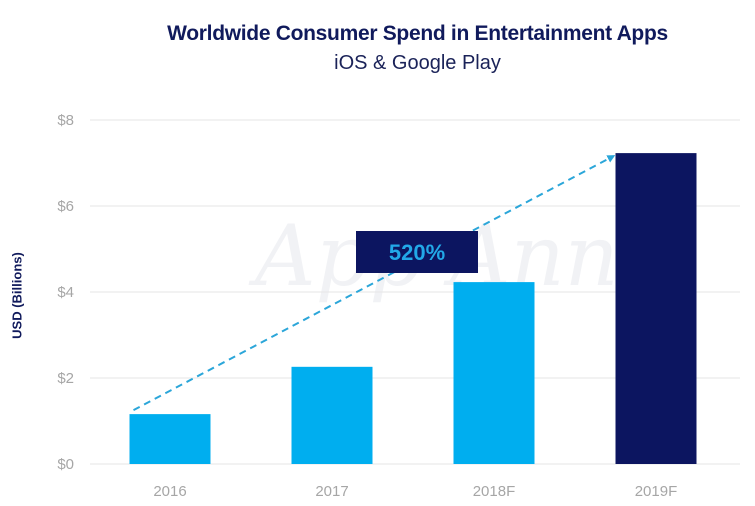  Describe the element at coordinates (65, 378) in the screenshot. I see `y-tick-label: $2` at that location.